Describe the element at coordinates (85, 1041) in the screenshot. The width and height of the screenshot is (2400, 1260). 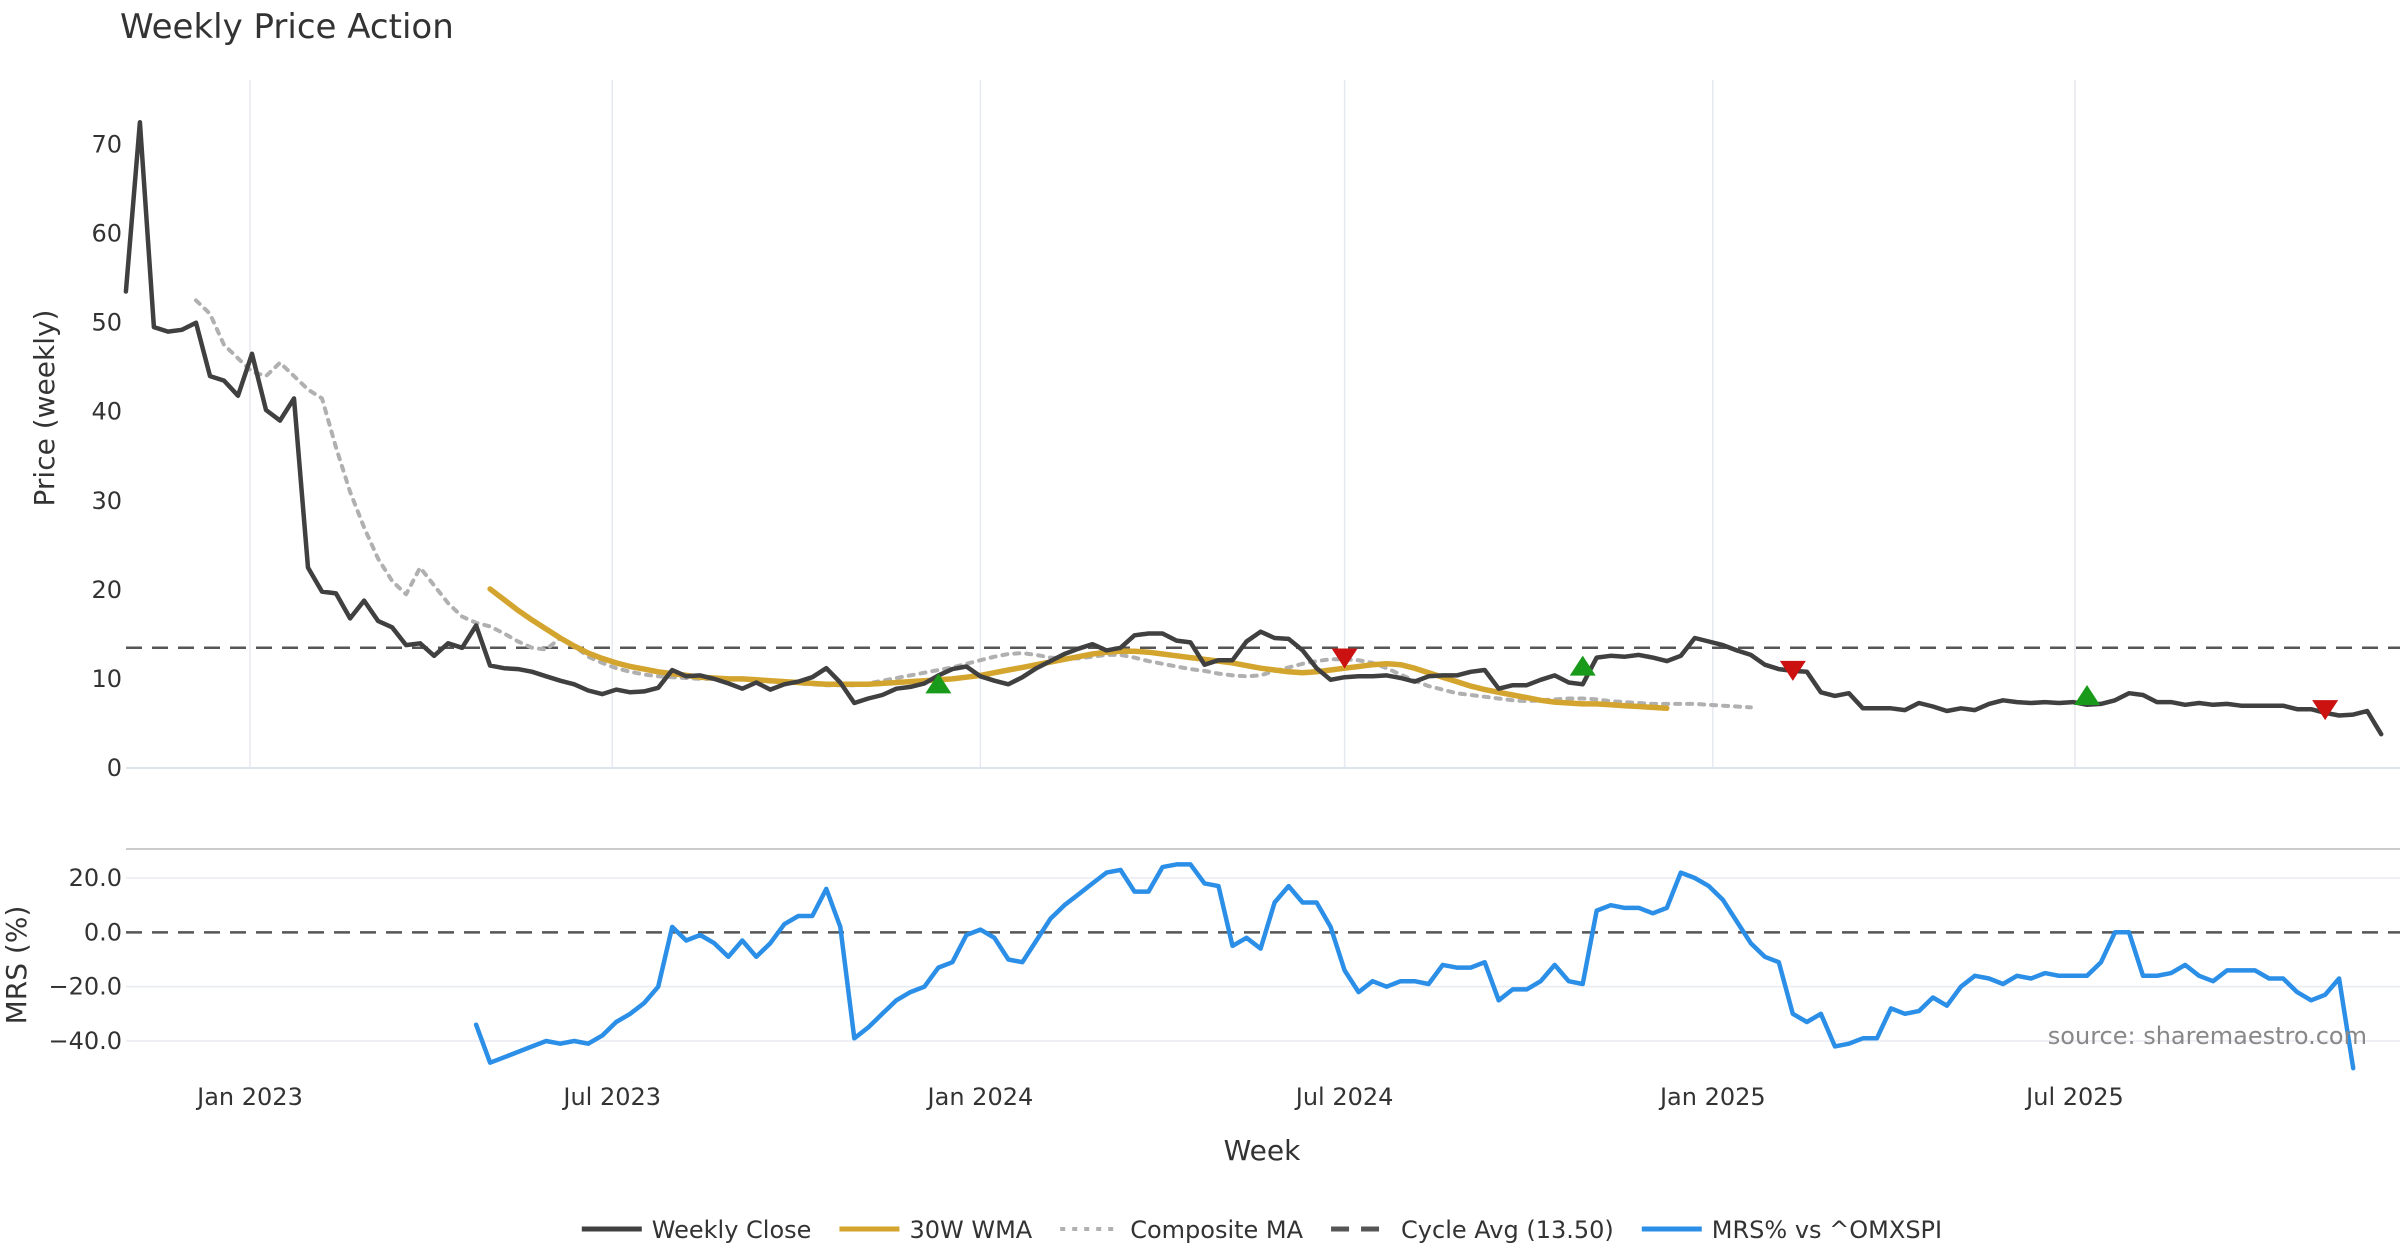
I see `mrs-y-tick-label: −40.0` at that location.